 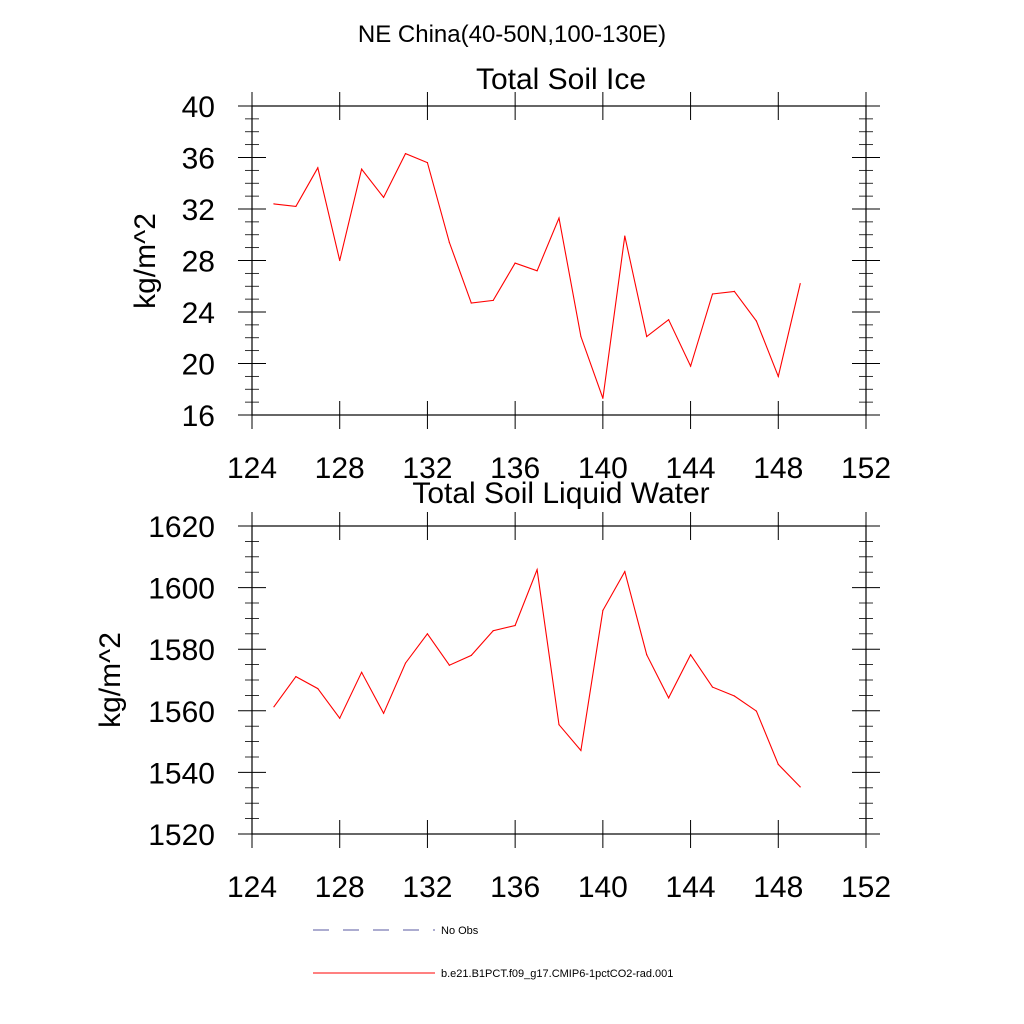 What do you see at coordinates (198, 210) in the screenshot?
I see `y-tick-label: 32` at bounding box center [198, 210].